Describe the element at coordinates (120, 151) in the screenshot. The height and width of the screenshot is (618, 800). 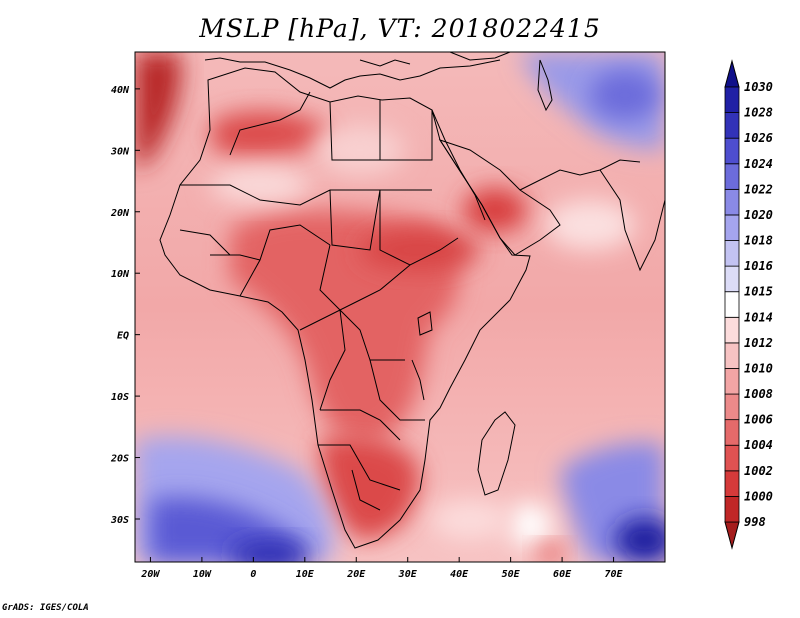
I see `lat-tick-label: 30N` at that location.